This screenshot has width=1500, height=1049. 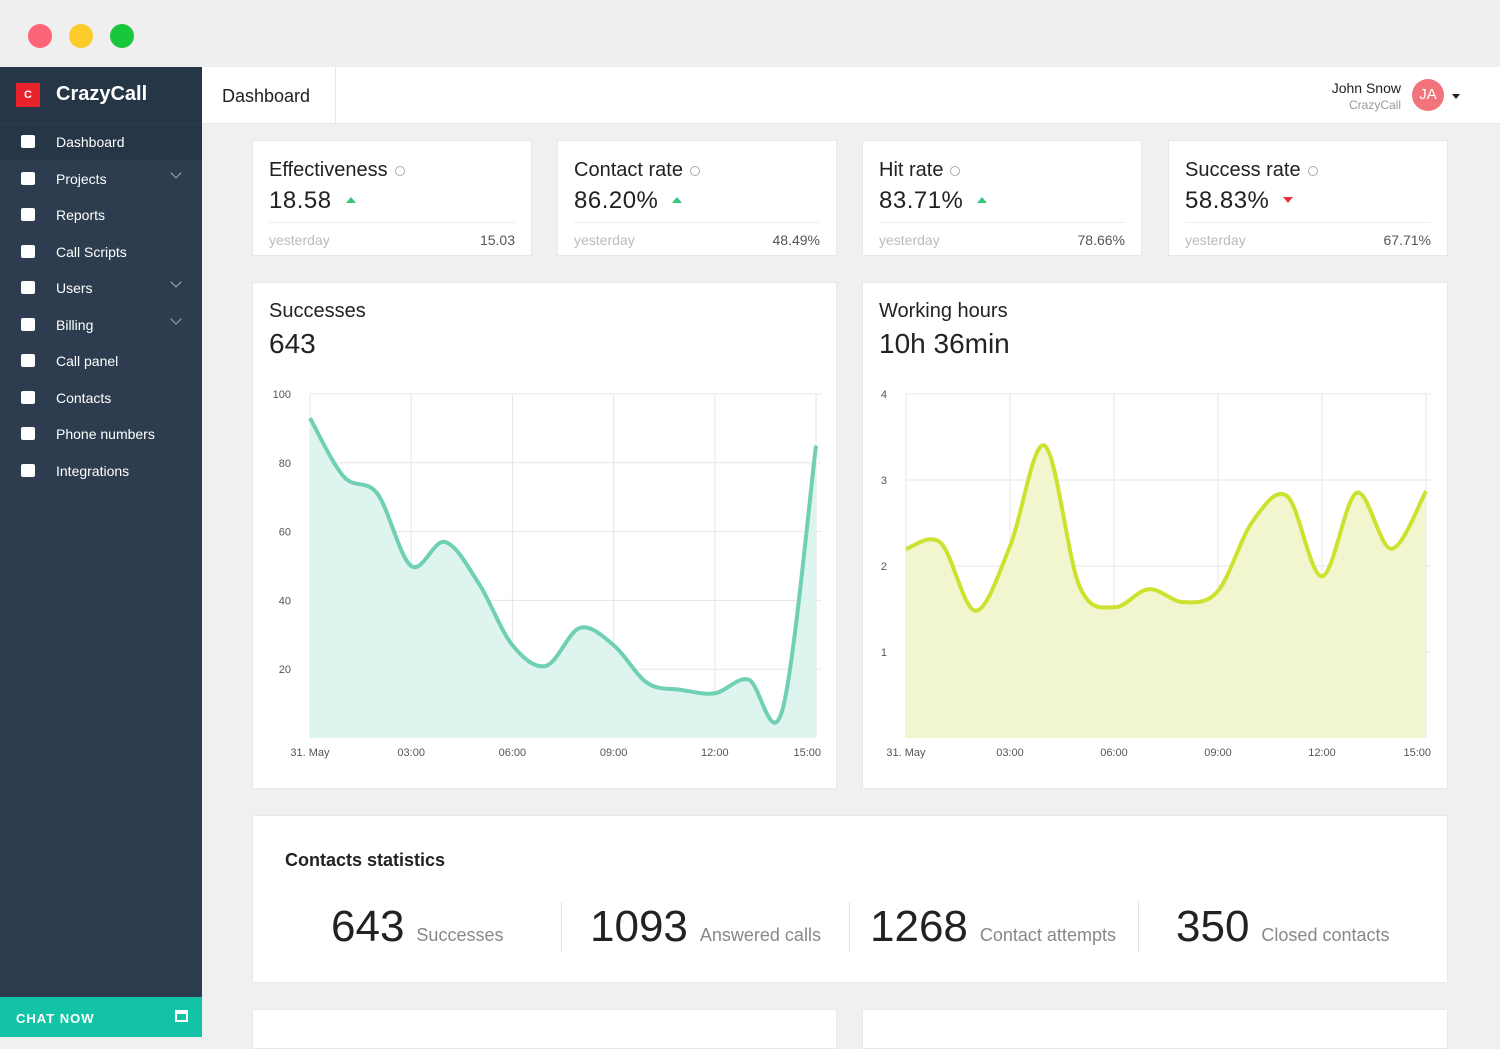 What do you see at coordinates (639, 926) in the screenshot?
I see `stat-value: 1093` at bounding box center [639, 926].